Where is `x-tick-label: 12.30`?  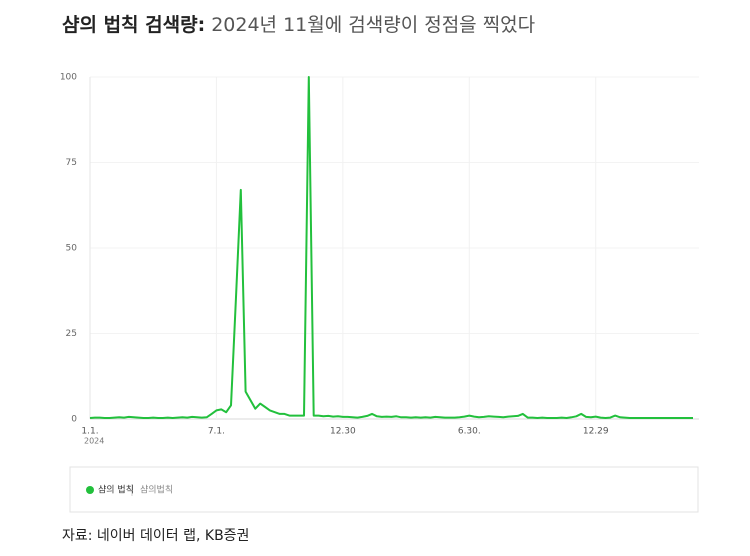
x-tick-label: 12.30 is located at coordinates (343, 432).